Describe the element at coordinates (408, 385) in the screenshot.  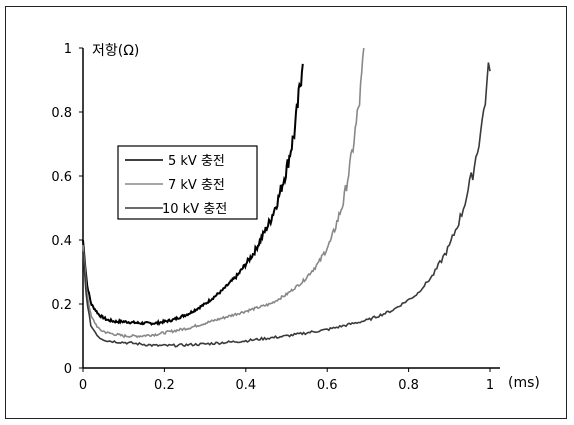
I see `x-tick-label: 0.8` at that location.